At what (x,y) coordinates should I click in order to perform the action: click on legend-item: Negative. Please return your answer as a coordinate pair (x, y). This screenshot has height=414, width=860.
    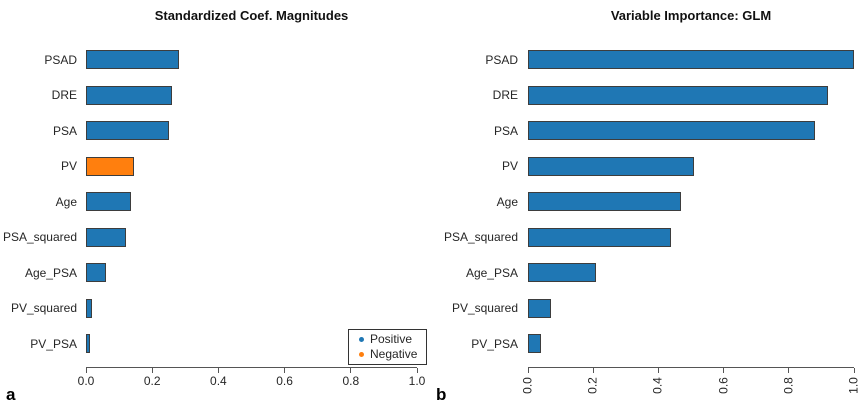
    Looking at the image, I should click on (392, 354).